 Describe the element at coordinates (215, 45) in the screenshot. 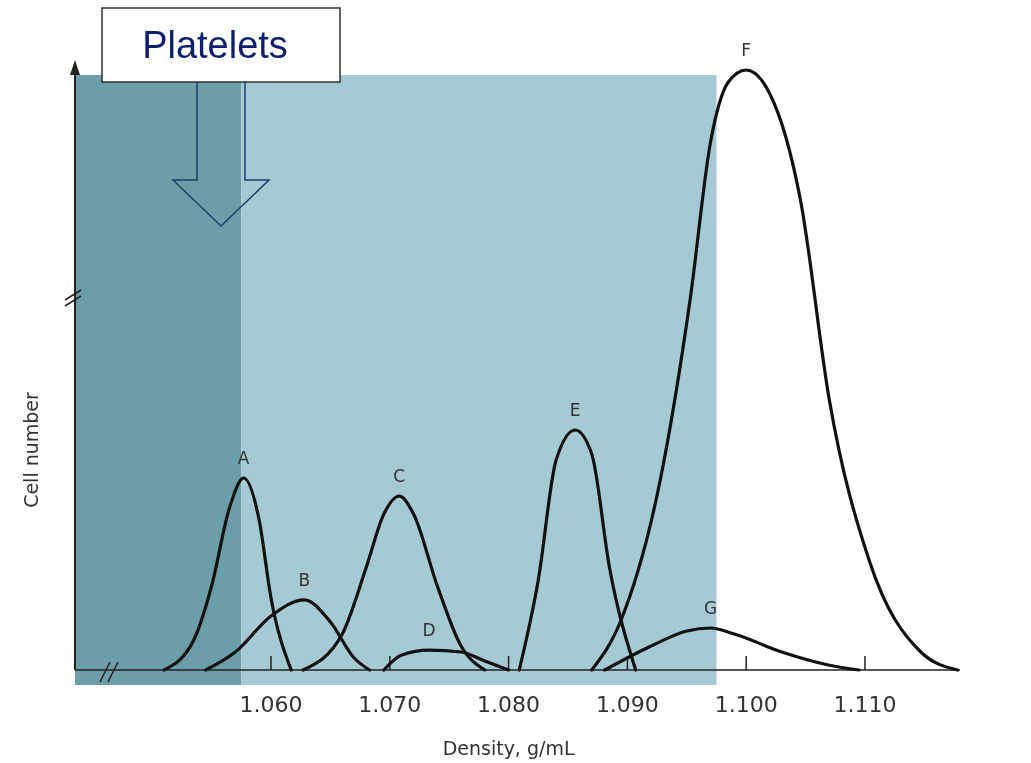

I see `text: Platelets` at that location.